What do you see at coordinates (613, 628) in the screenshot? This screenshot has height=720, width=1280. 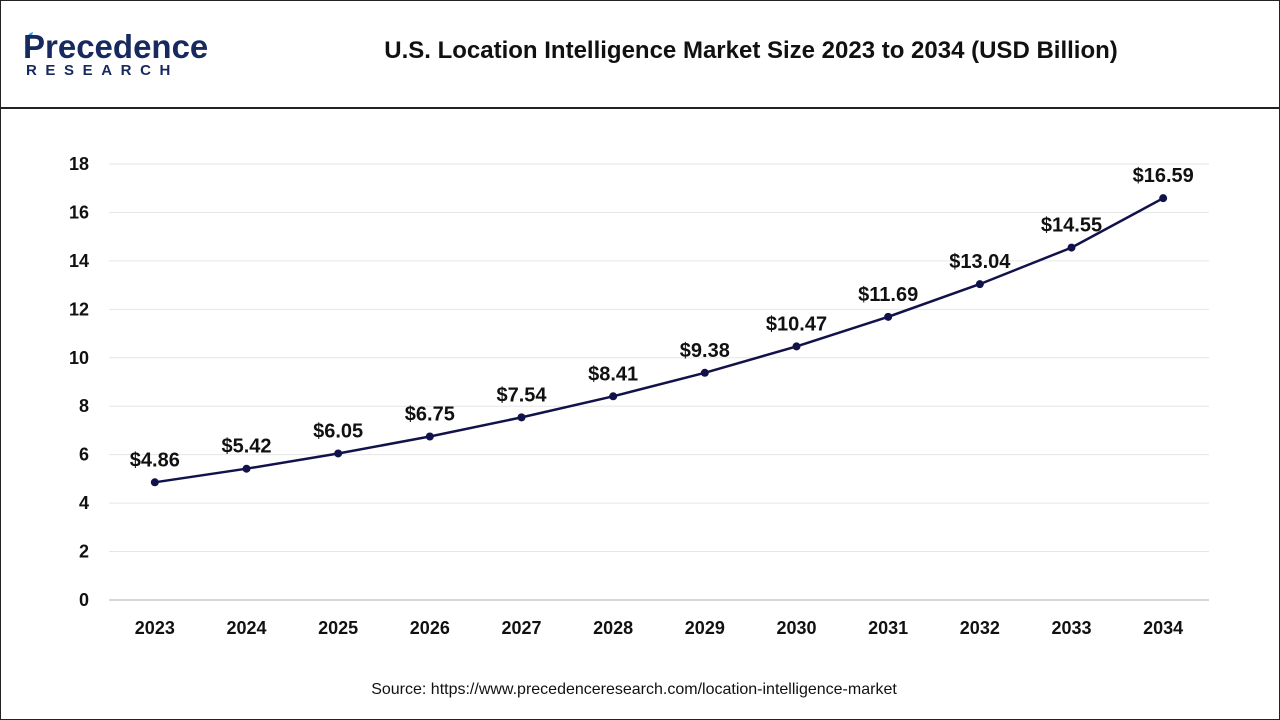 I see `x-tick-label: 2028` at bounding box center [613, 628].